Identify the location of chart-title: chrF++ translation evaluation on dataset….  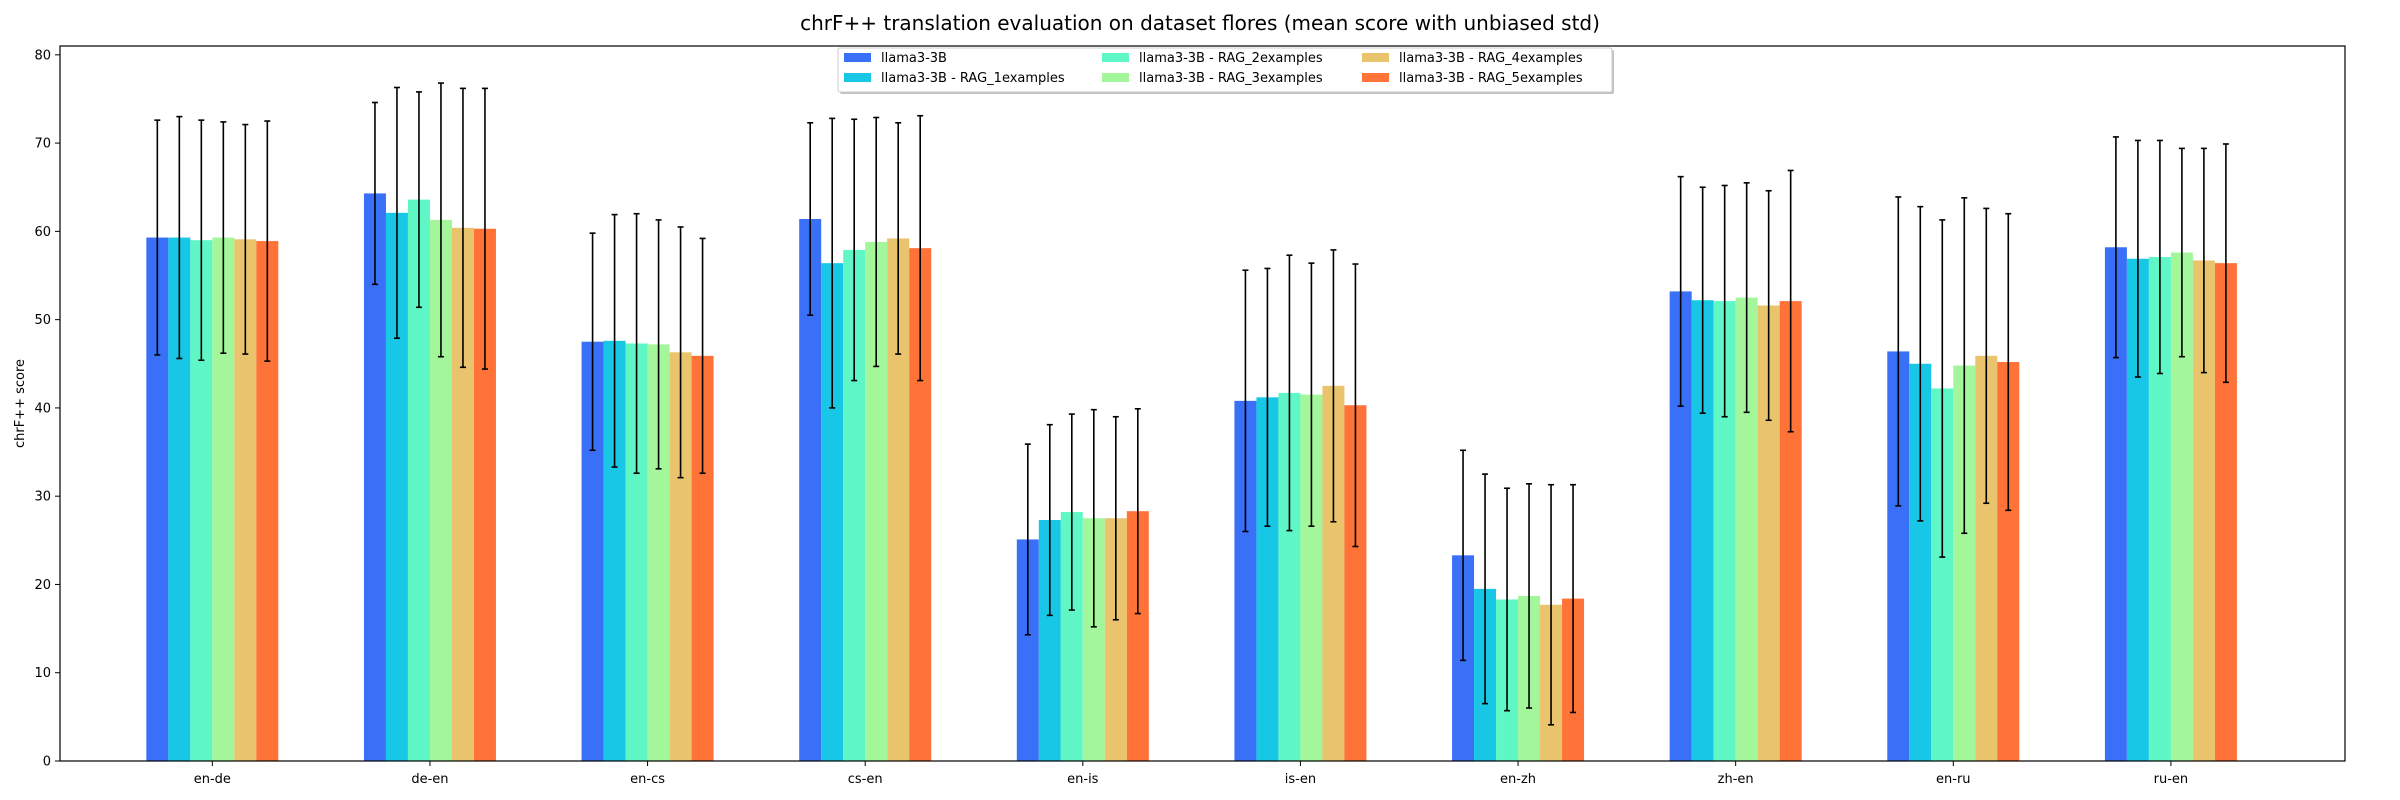
(1200, 23).